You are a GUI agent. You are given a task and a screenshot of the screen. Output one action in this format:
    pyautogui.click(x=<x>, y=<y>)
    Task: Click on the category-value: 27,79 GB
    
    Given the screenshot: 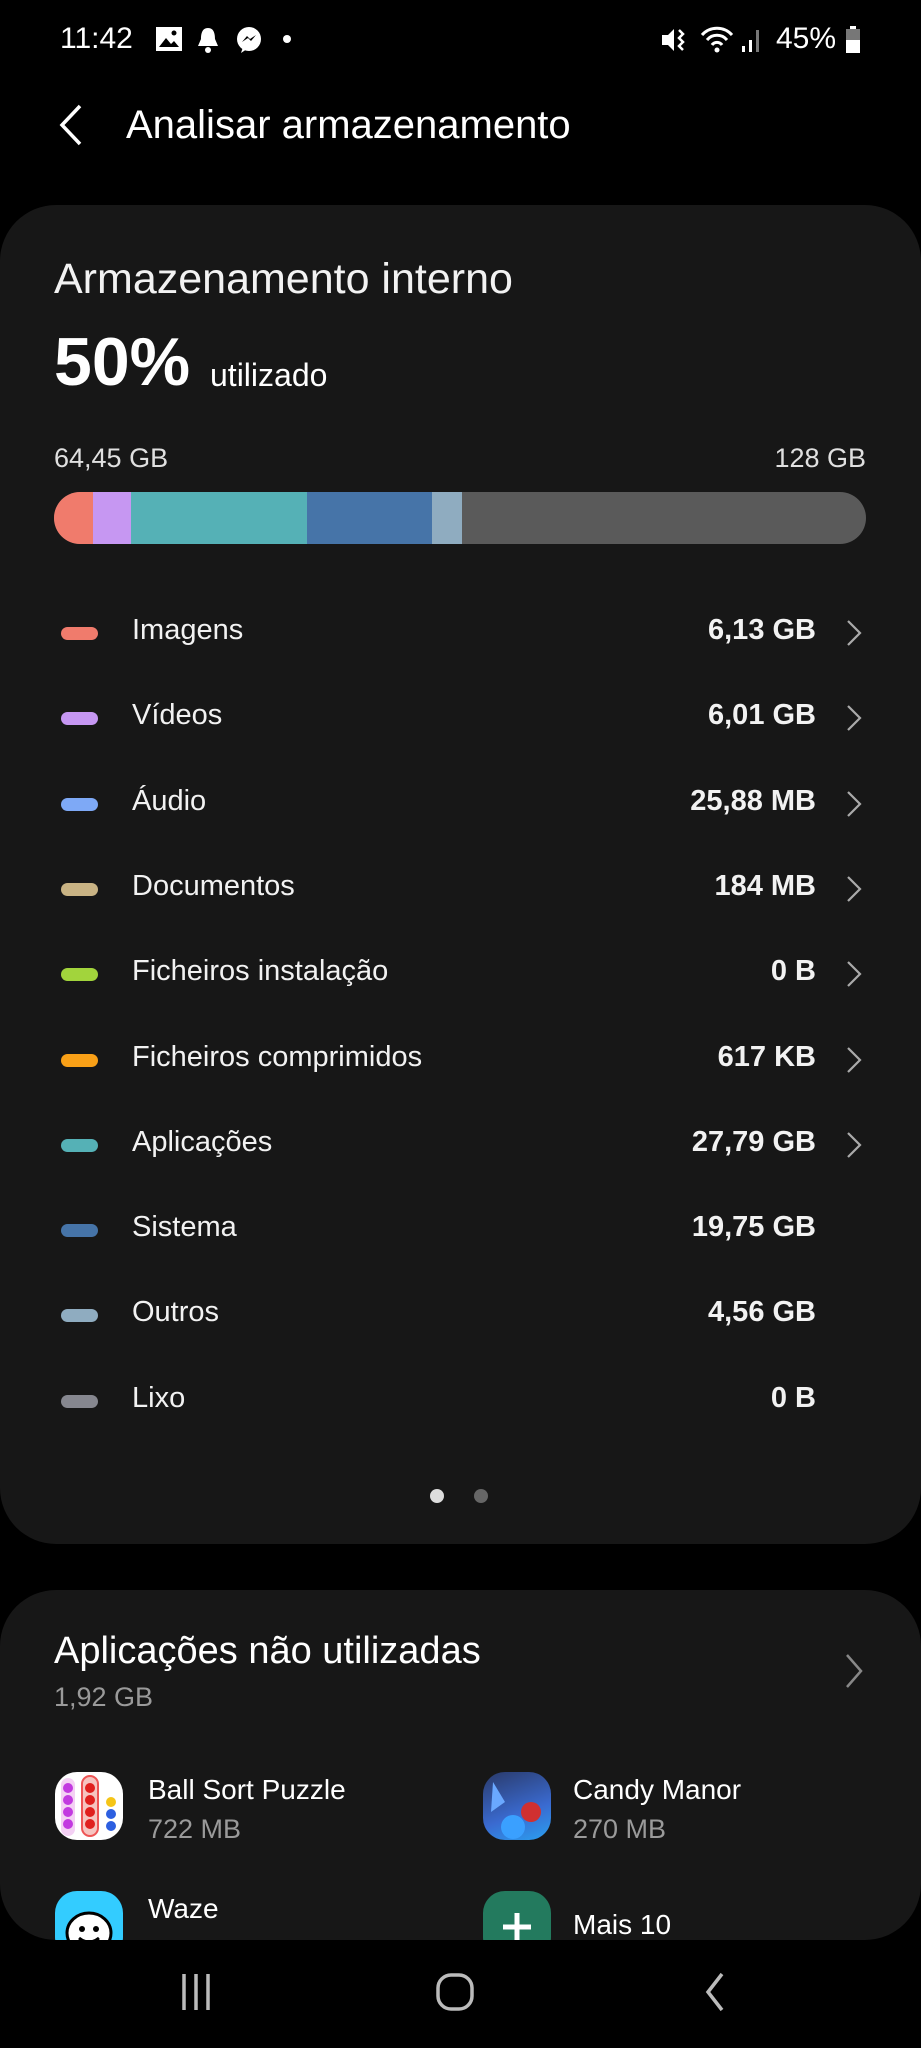 What is the action you would take?
    pyautogui.click(x=753, y=1141)
    